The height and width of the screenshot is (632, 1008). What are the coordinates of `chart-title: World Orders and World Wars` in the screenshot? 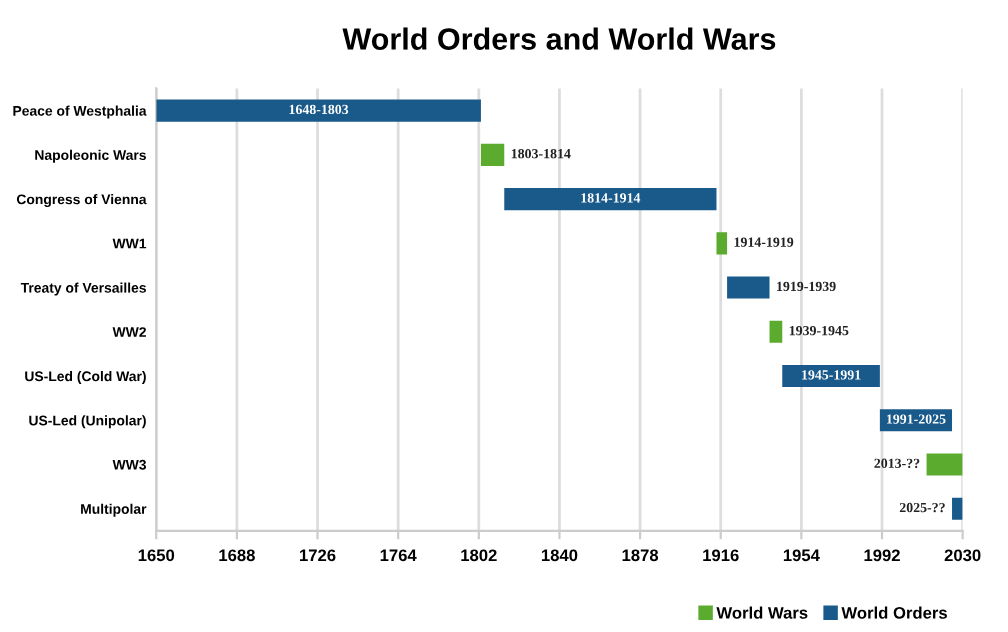 It's located at (559, 38).